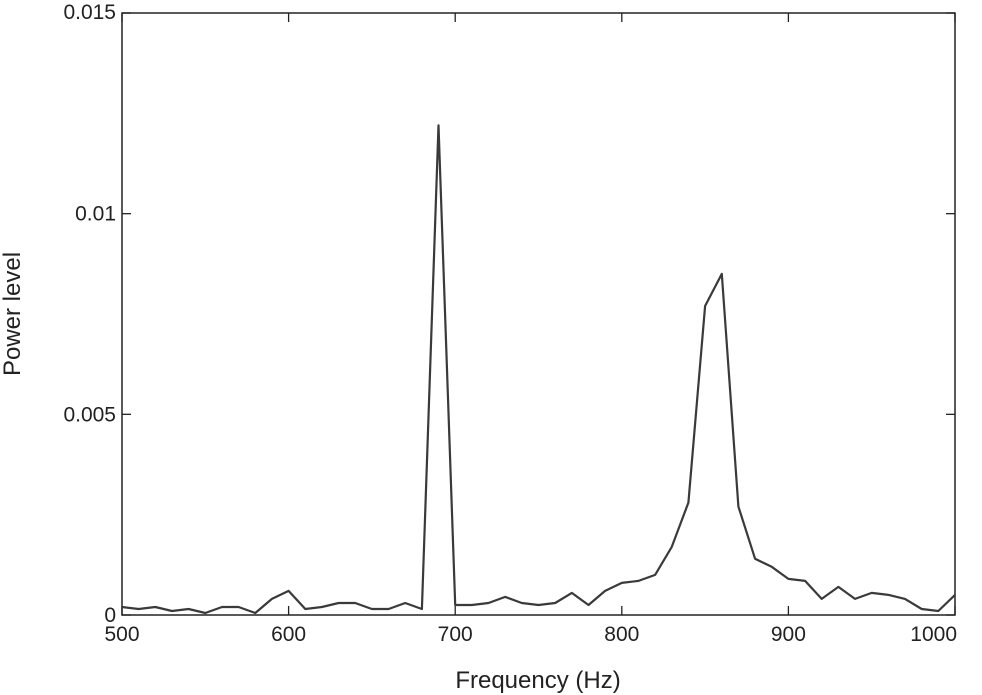 The width and height of the screenshot is (982, 695). I want to click on y-tick-label: 0.015, so click(89, 12).